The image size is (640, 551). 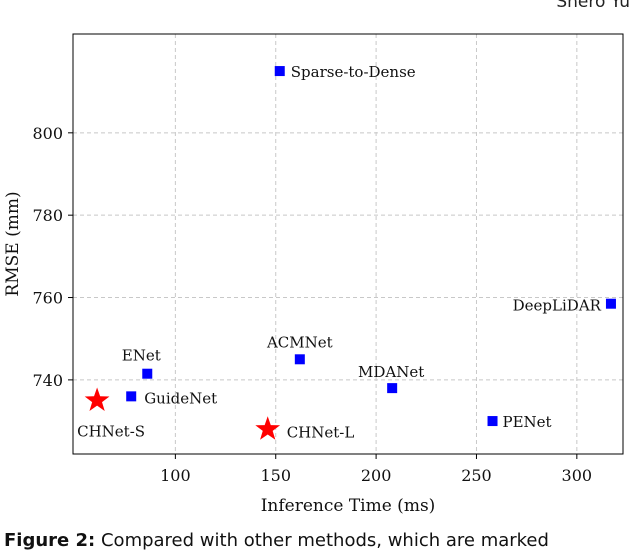 What do you see at coordinates (50, 540) in the screenshot?
I see `caption-label: Figure 2:` at bounding box center [50, 540].